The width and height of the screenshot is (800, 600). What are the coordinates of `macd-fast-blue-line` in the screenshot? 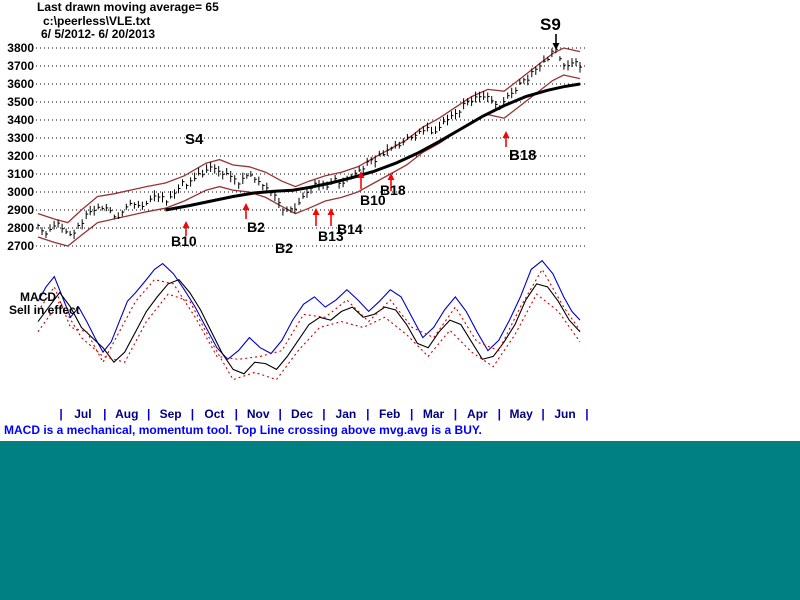 It's located at (309, 310).